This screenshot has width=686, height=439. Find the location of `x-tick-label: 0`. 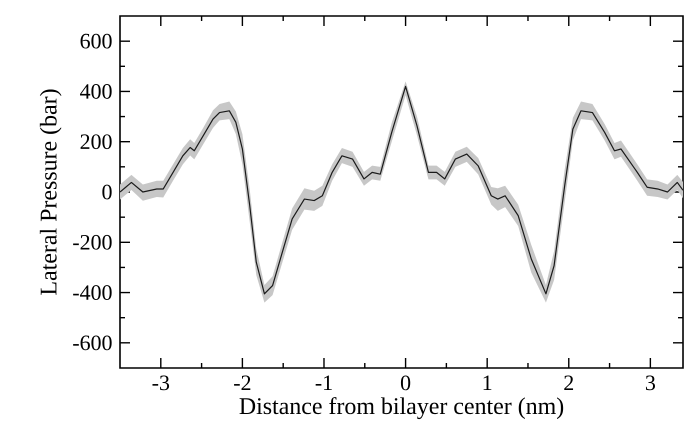

x-tick-label: 0 is located at coordinates (405, 383).